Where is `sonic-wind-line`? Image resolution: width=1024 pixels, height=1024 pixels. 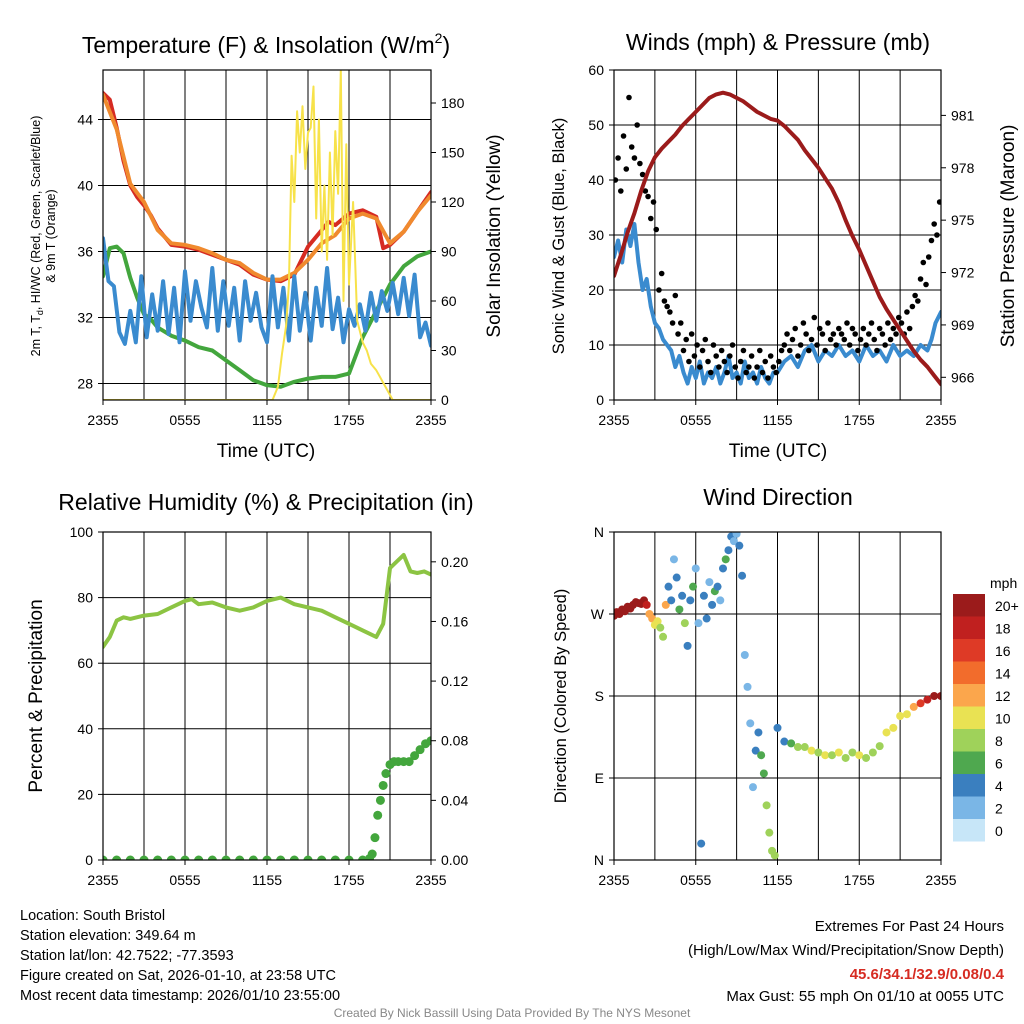 sonic-wind-line is located at coordinates (777, 304).